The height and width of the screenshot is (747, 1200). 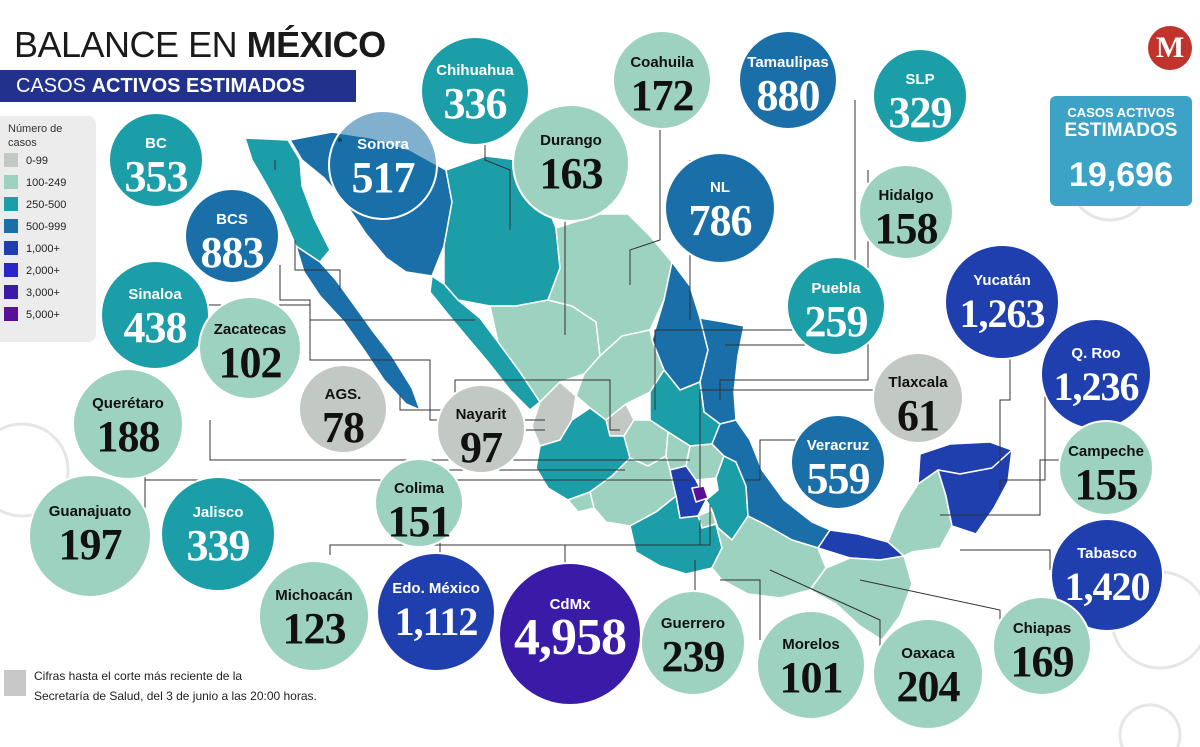 What do you see at coordinates (90, 544) in the screenshot?
I see `state-value: 197` at bounding box center [90, 544].